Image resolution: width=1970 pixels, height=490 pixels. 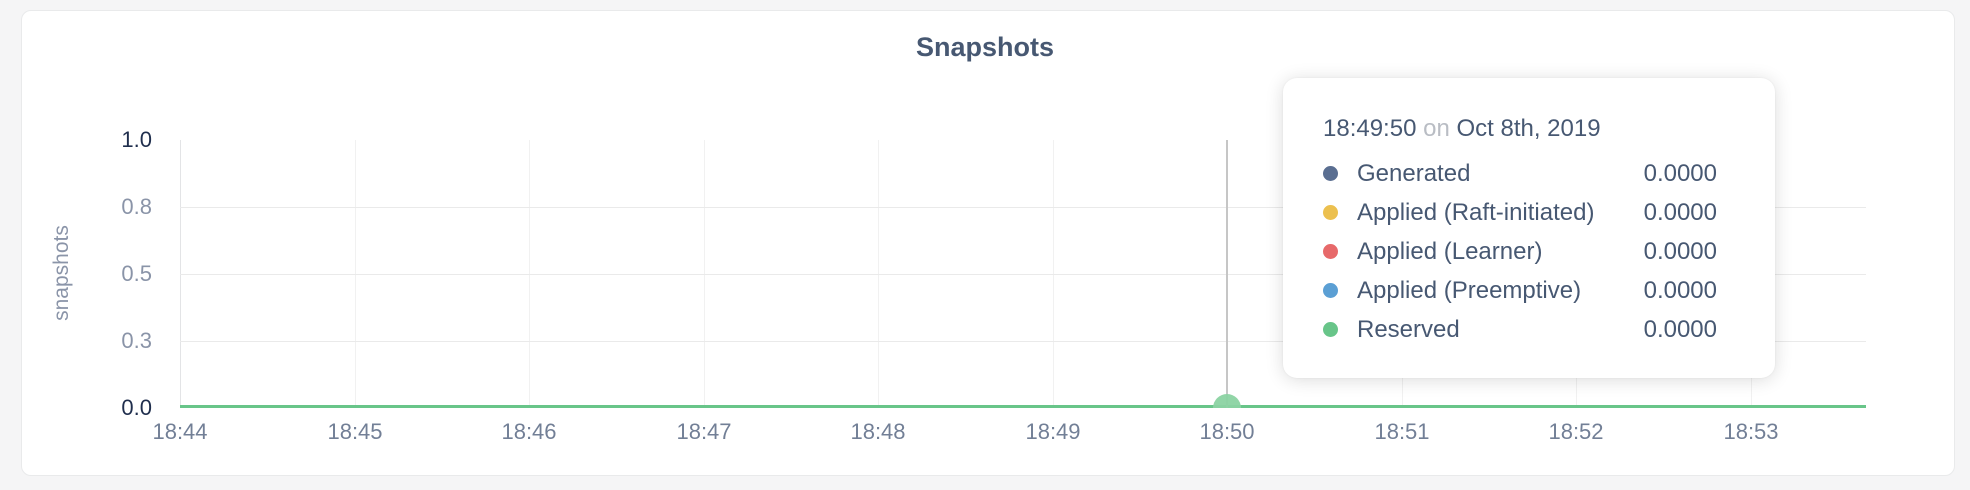 I want to click on x-tick-label: 18:51, so click(x=1402, y=431).